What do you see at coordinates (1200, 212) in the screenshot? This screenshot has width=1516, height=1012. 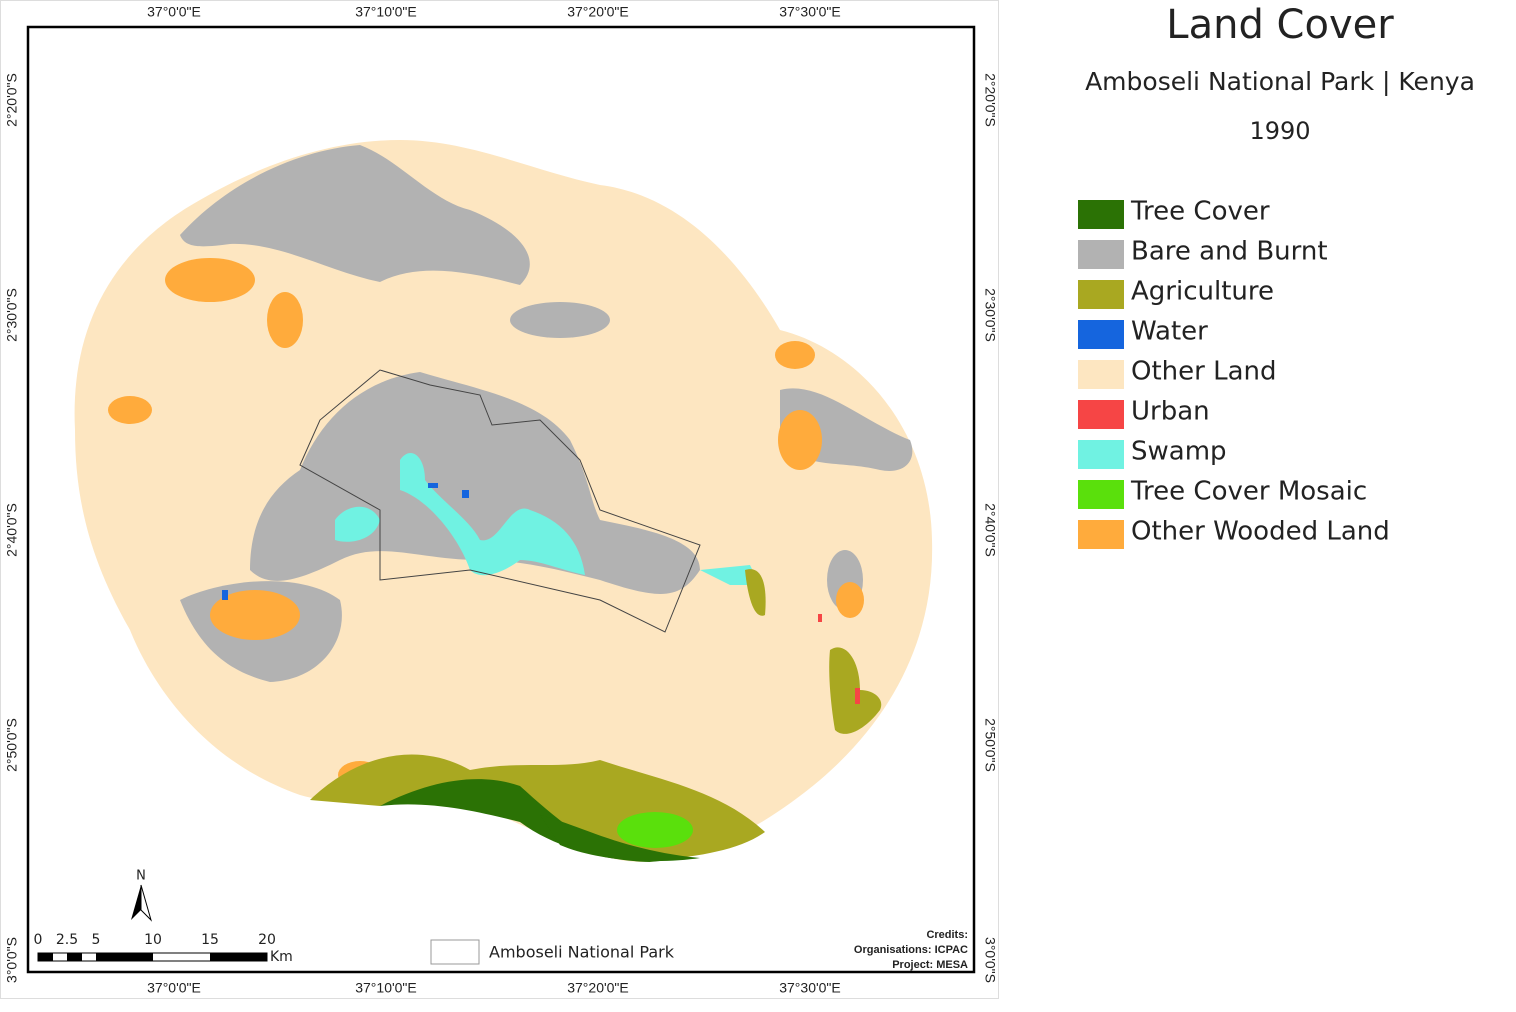 I see `legend-label: Tree Cover` at bounding box center [1200, 212].